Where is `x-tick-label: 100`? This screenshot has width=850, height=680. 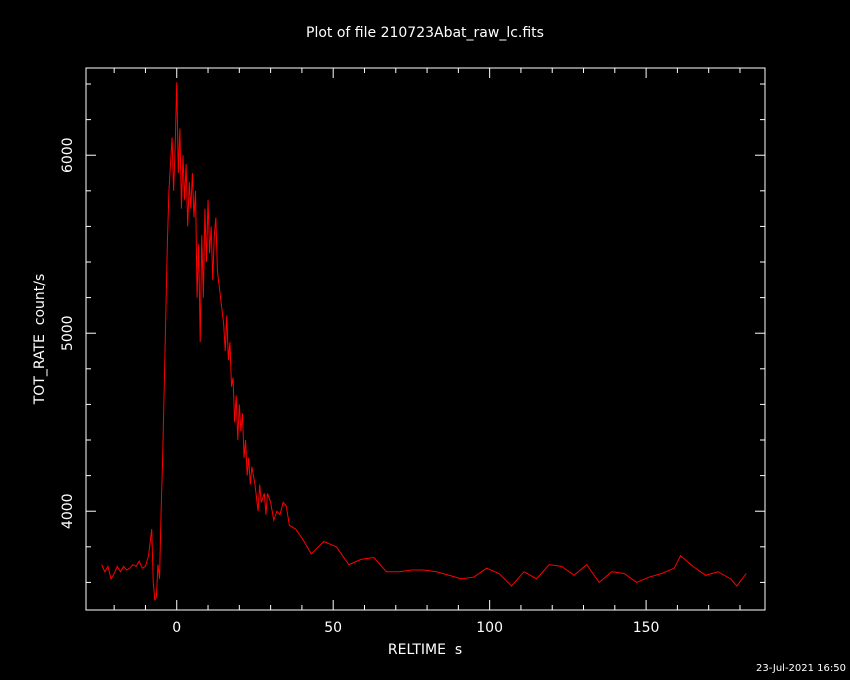 x-tick-label: 100 is located at coordinates (489, 628).